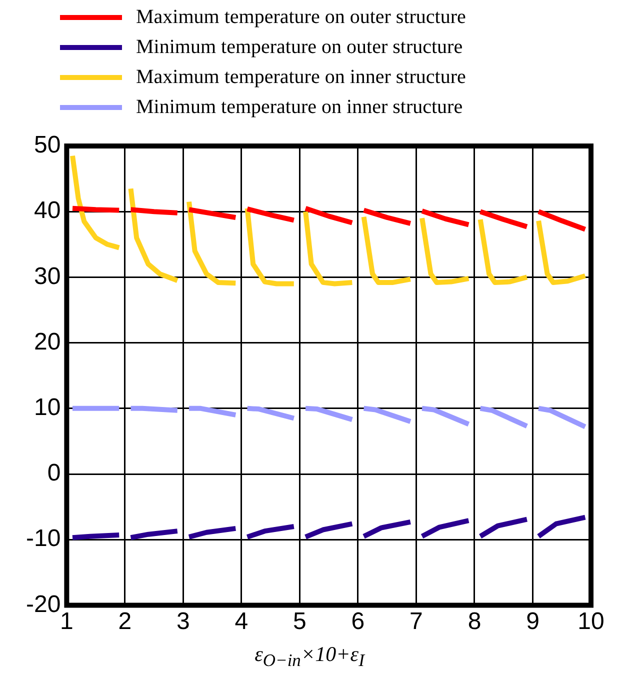 The height and width of the screenshot is (682, 619). Describe the element at coordinates (416, 622) in the screenshot. I see `x-tick-label: 7` at that location.